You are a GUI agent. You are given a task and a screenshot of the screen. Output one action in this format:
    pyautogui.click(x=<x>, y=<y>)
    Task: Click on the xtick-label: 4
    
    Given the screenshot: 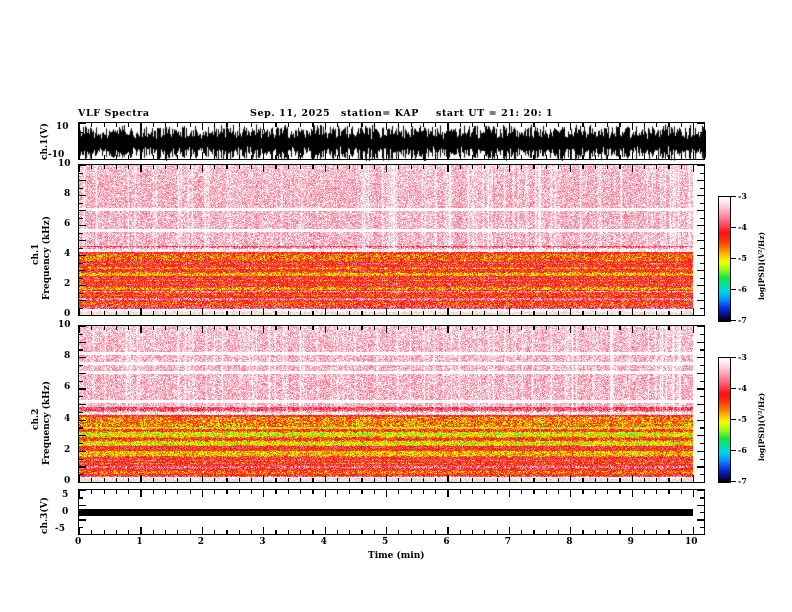 What is the action you would take?
    pyautogui.click(x=323, y=542)
    